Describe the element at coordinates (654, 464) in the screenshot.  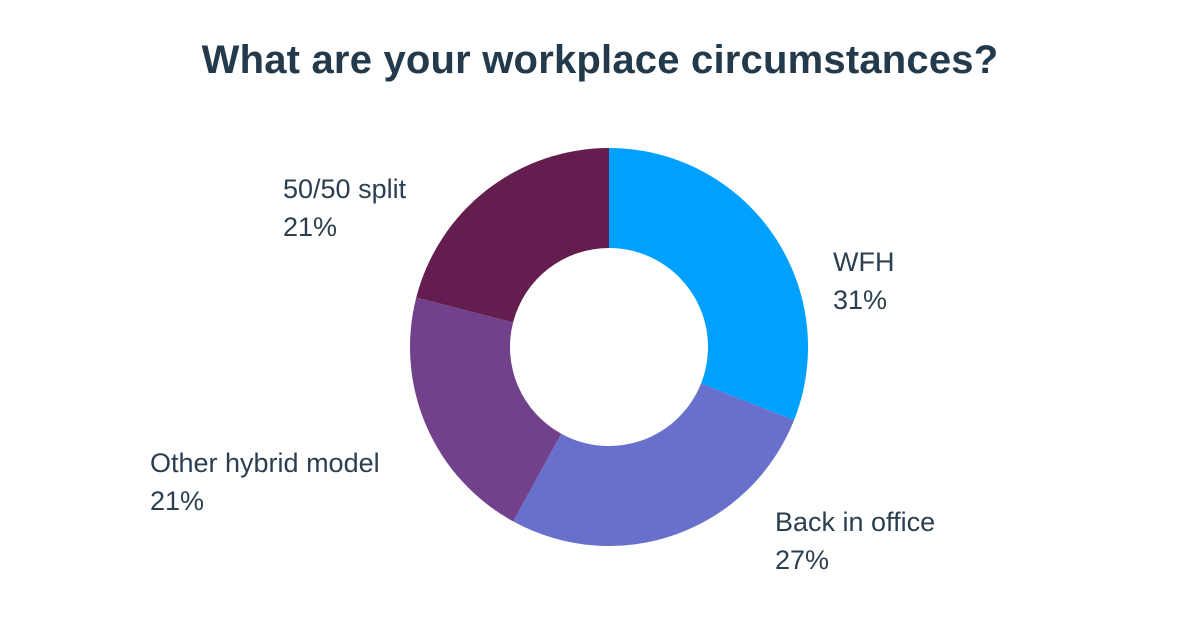
I see `donut-slice-back-in-office` at that location.